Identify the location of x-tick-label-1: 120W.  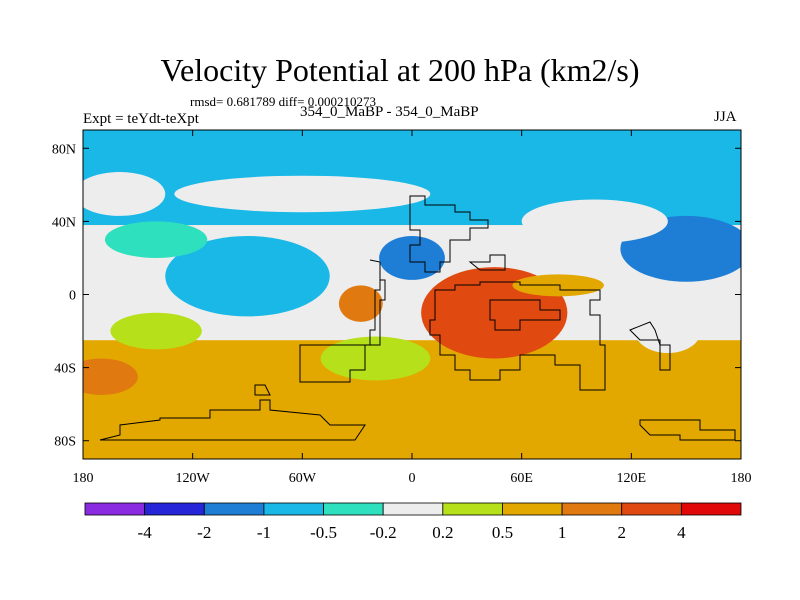
(193, 478).